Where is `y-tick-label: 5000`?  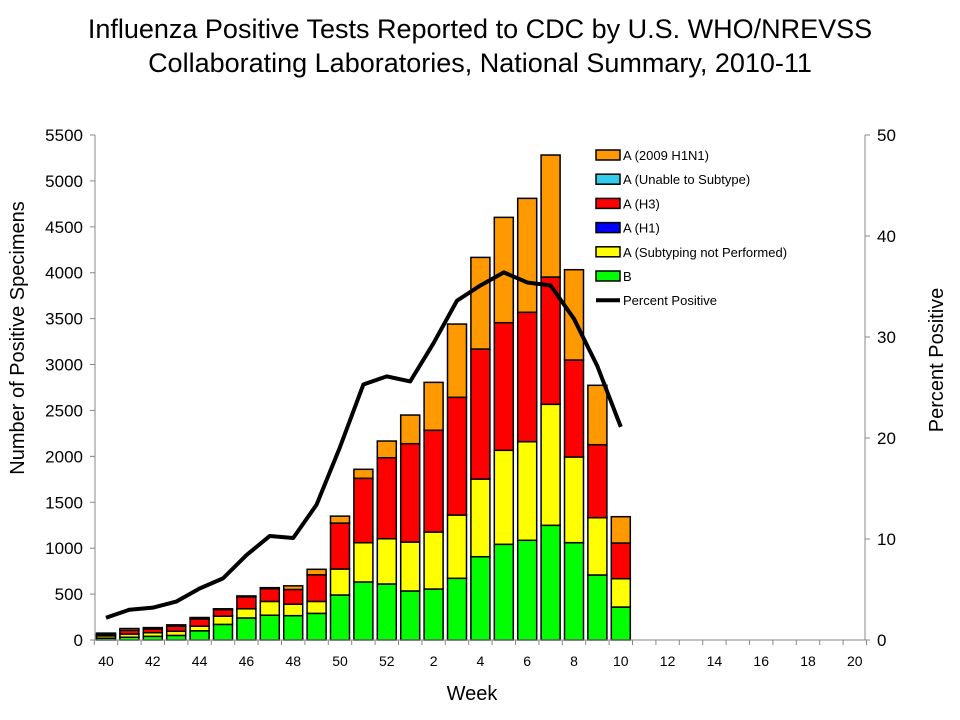
y-tick-label: 5000 is located at coordinates (64, 181).